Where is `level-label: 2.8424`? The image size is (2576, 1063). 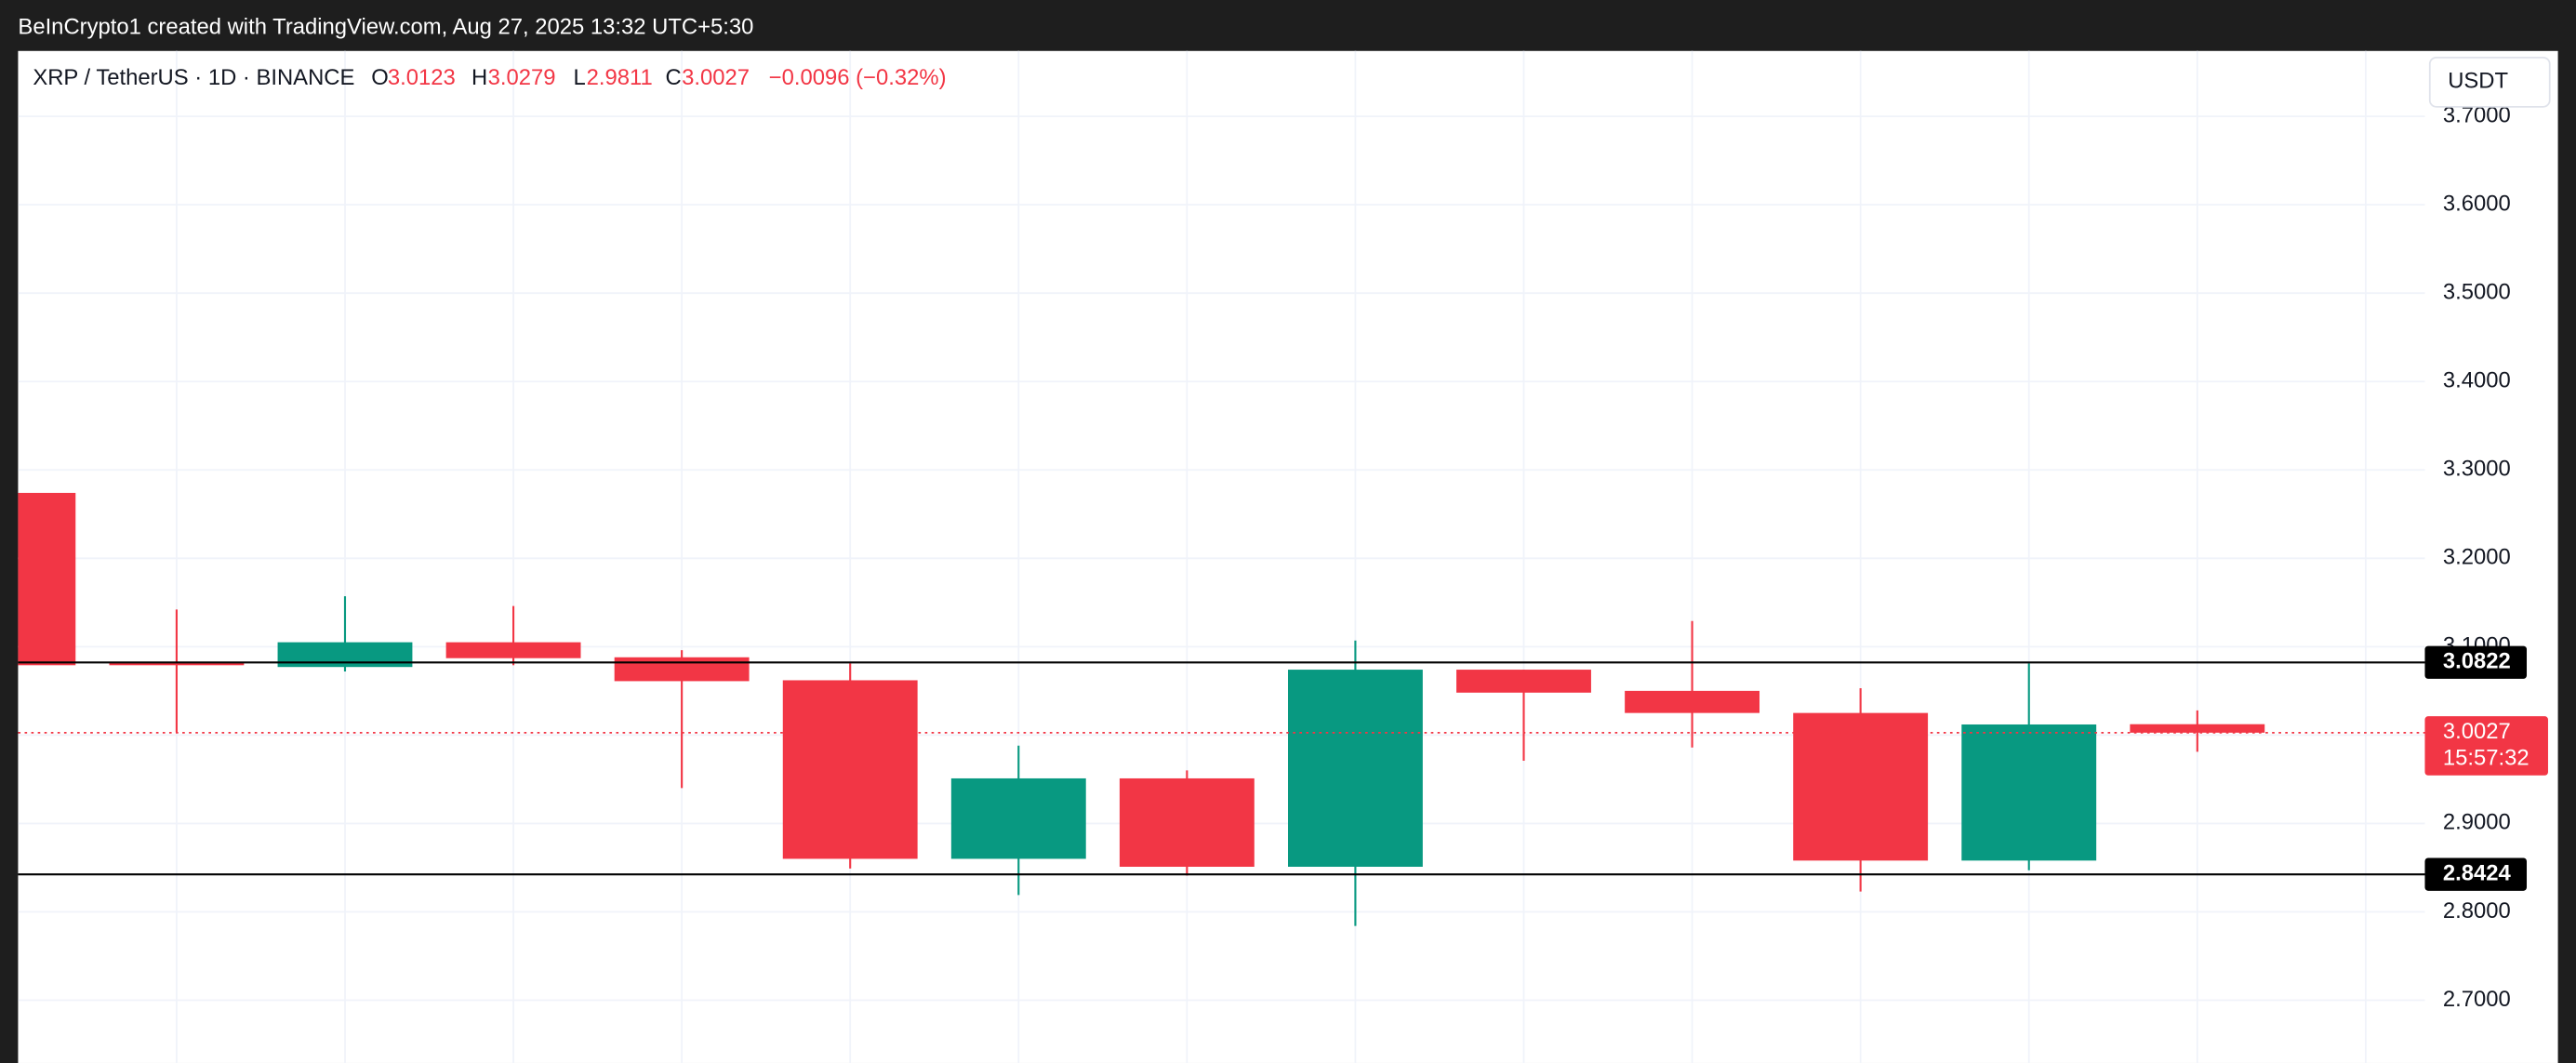
level-label: 2.8424 is located at coordinates (2477, 873).